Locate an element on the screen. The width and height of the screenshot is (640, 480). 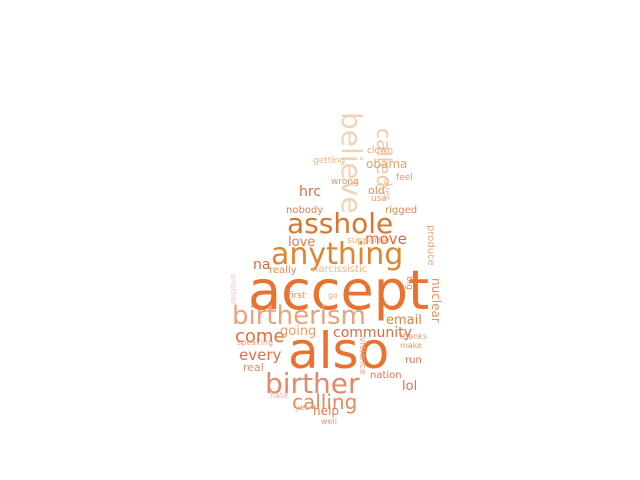
word: feel is located at coordinates (404, 178).